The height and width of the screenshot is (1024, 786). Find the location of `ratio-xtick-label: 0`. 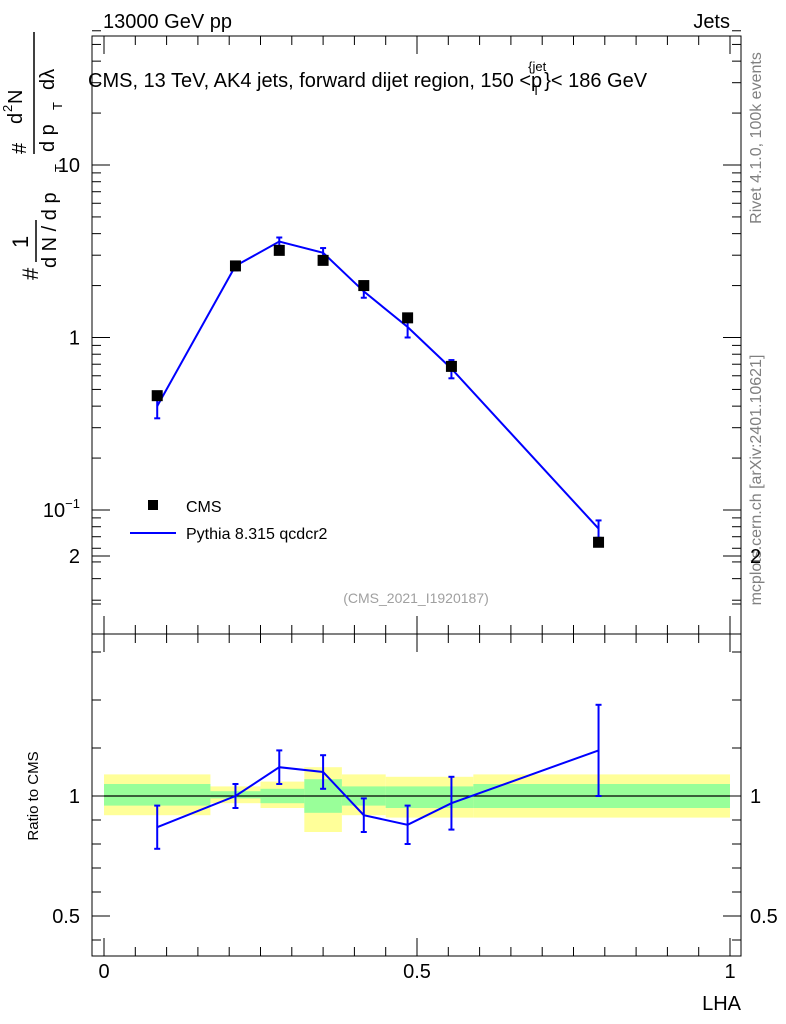

ratio-xtick-label: 0 is located at coordinates (103, 972).